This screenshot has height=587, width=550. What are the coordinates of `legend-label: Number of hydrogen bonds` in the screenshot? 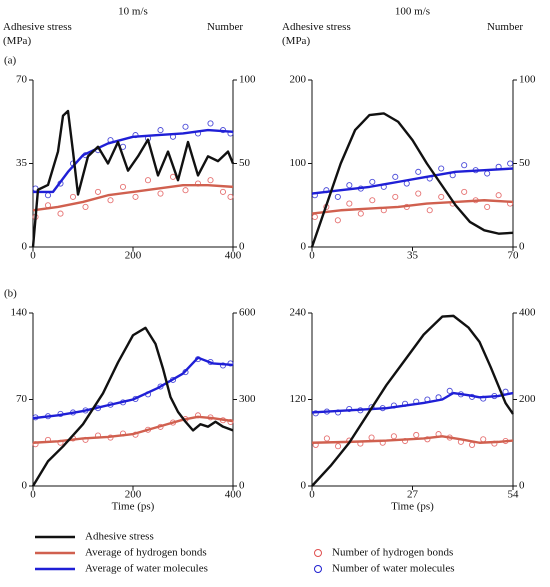 It's located at (392, 553).